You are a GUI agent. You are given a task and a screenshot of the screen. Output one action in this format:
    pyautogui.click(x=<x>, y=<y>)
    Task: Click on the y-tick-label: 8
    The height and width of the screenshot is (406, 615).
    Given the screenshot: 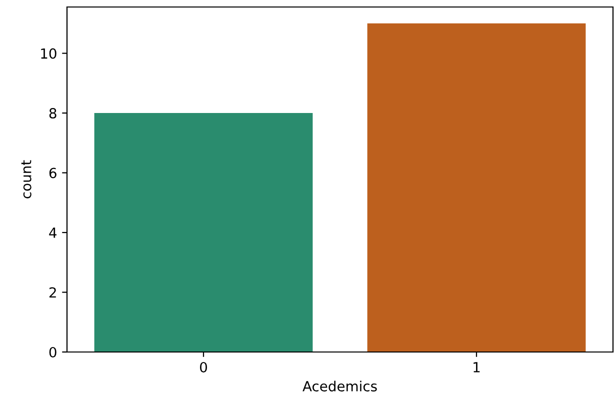 What is the action you would take?
    pyautogui.click(x=52, y=113)
    